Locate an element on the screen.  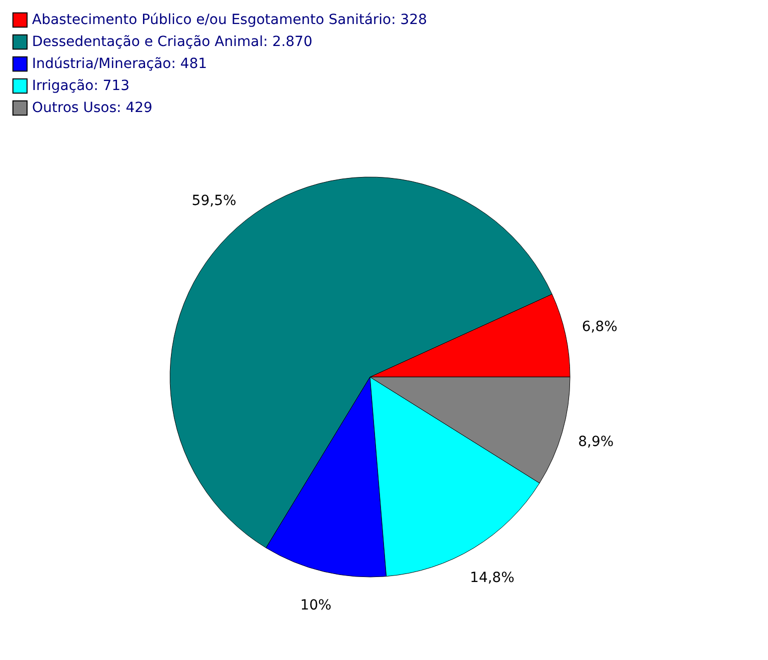
data-label: 14,8% is located at coordinates (492, 578).